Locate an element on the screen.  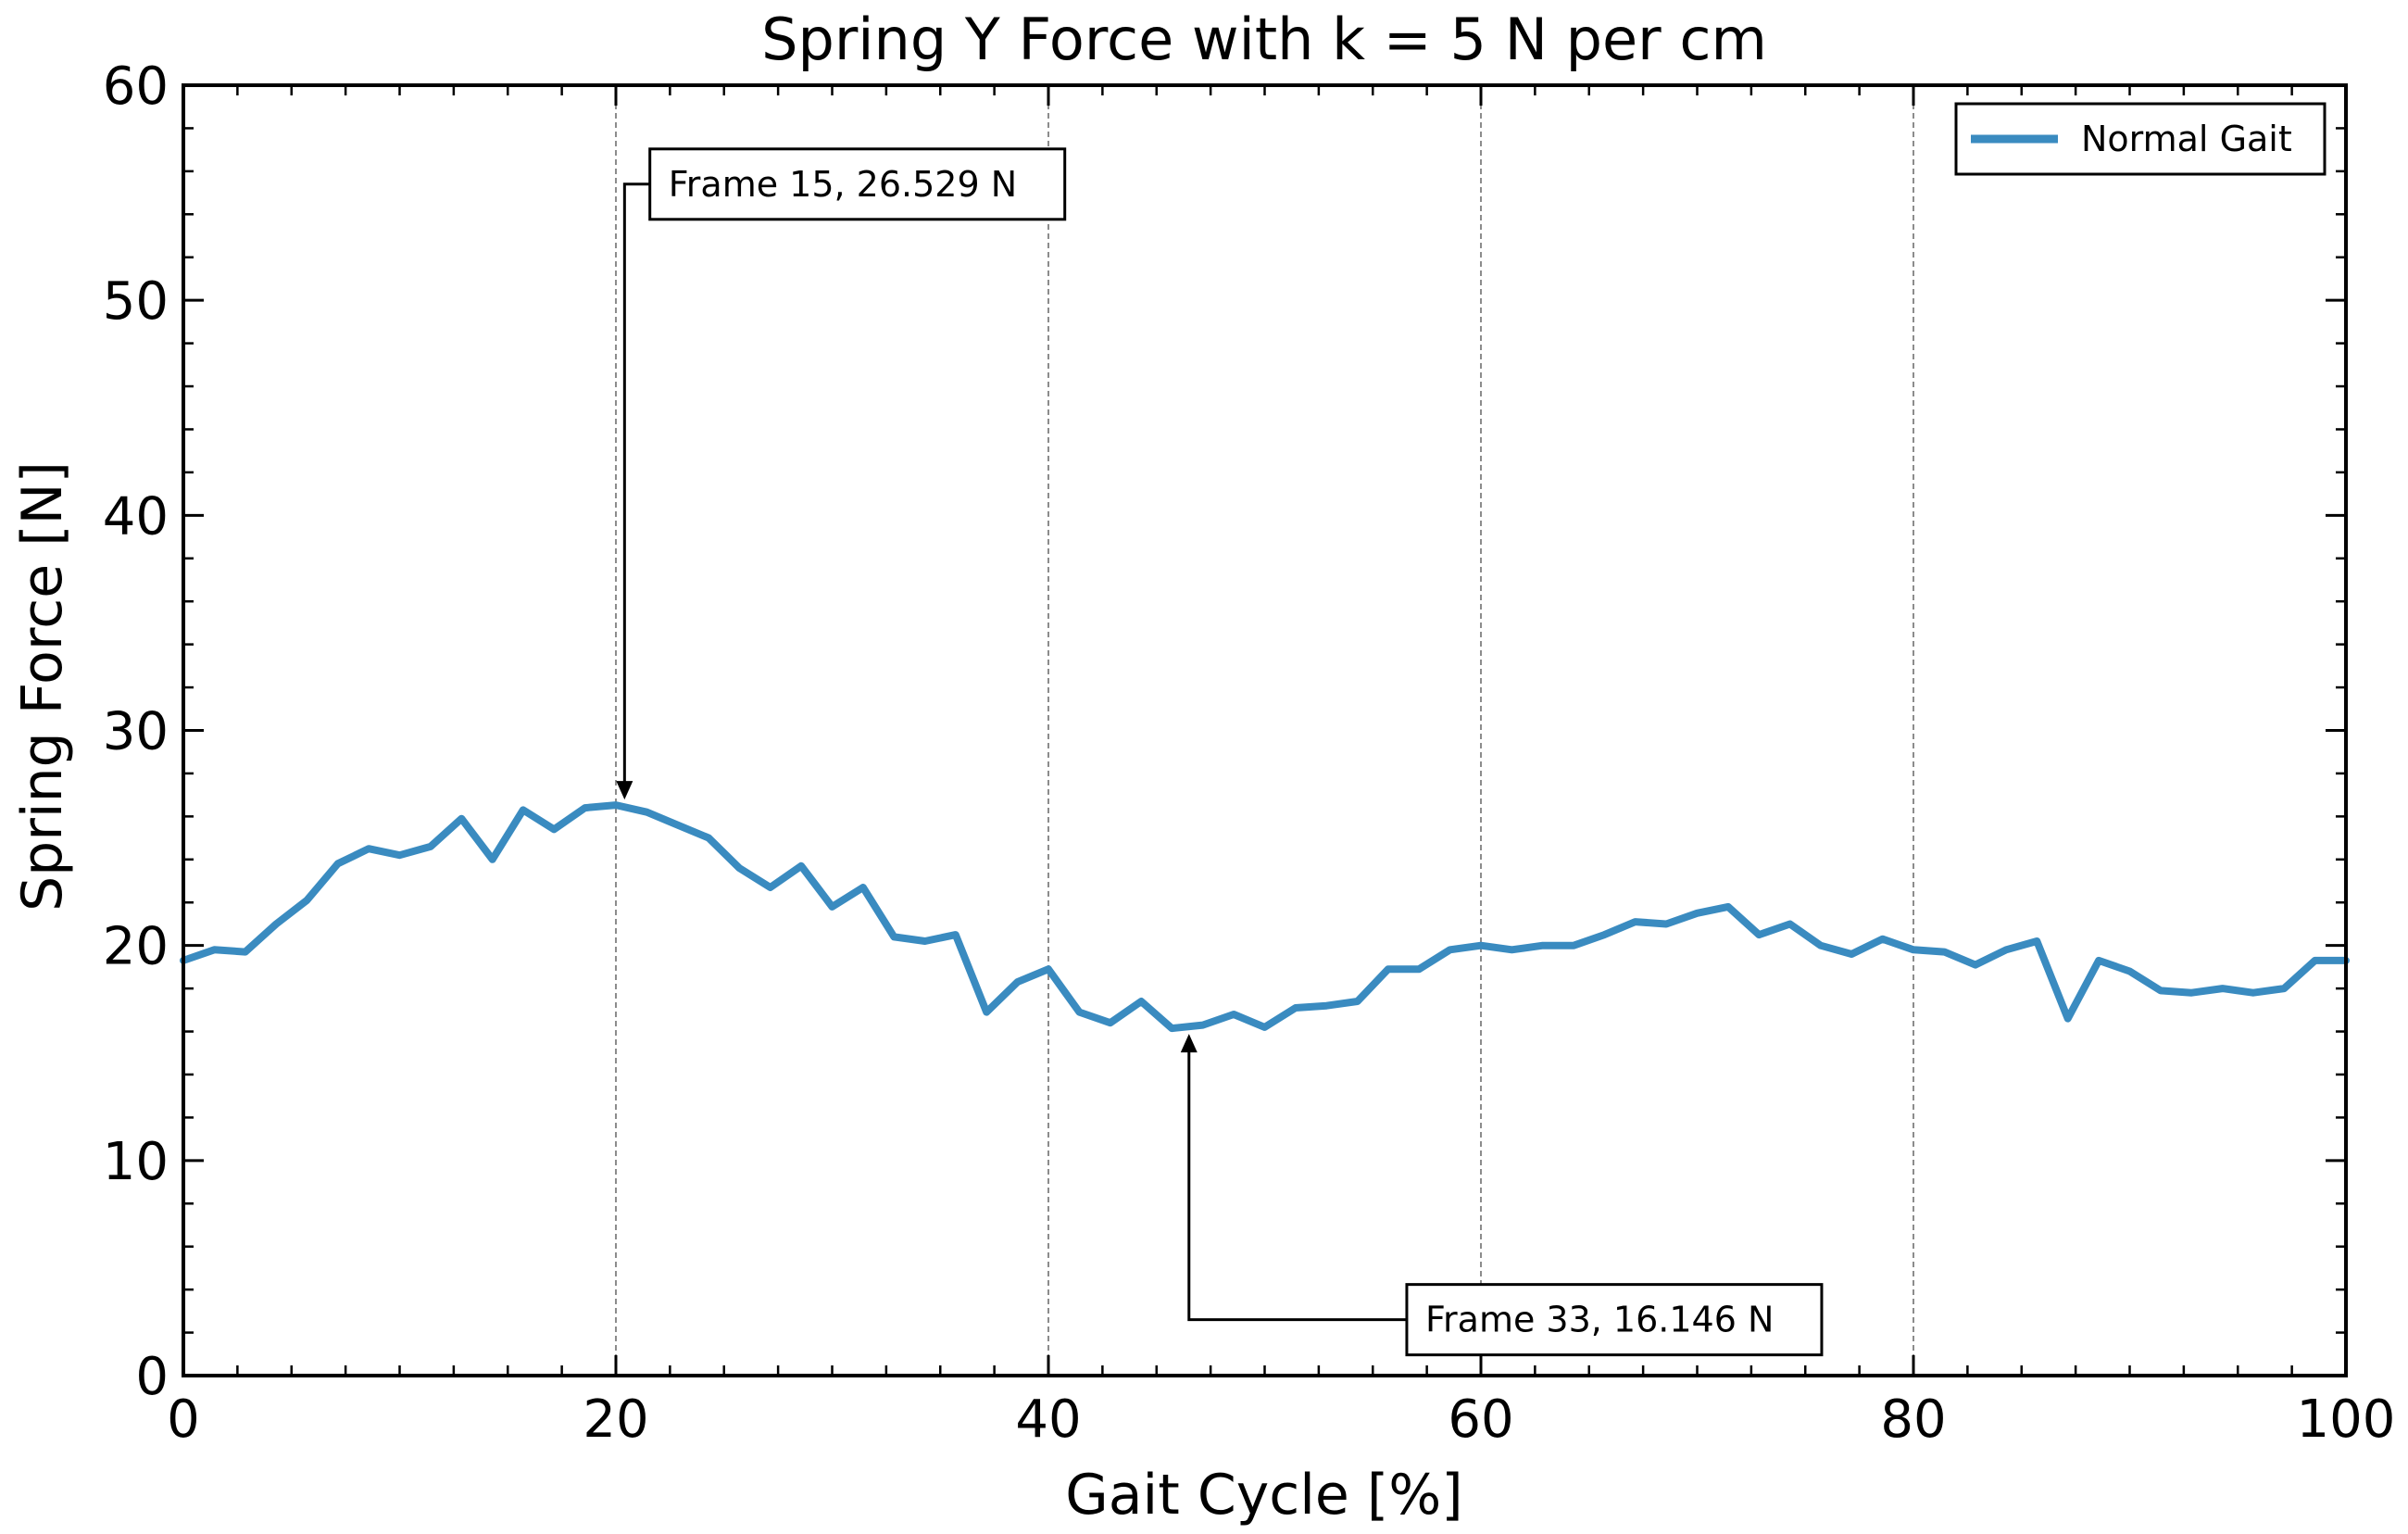
legend-entry-normal-gait: Normal Gait is located at coordinates (2187, 139).